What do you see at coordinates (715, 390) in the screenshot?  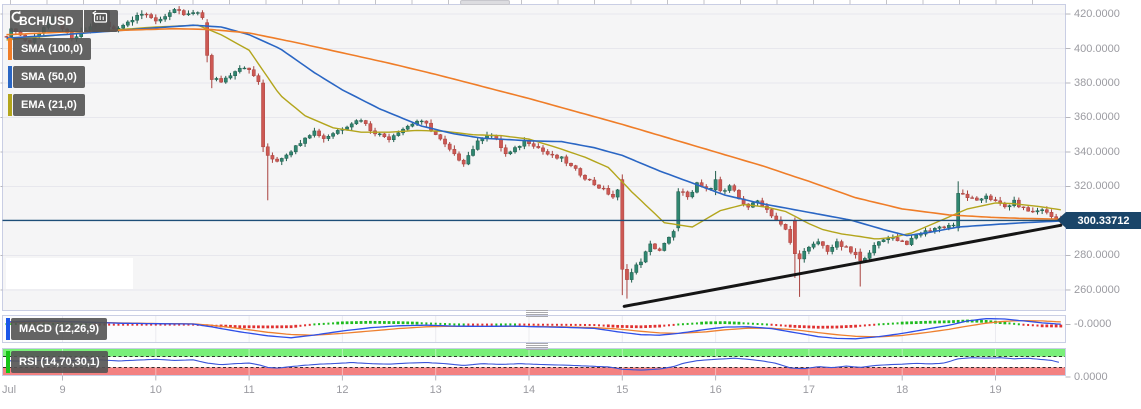 I see `x-axis-day-label: 16` at bounding box center [715, 390].